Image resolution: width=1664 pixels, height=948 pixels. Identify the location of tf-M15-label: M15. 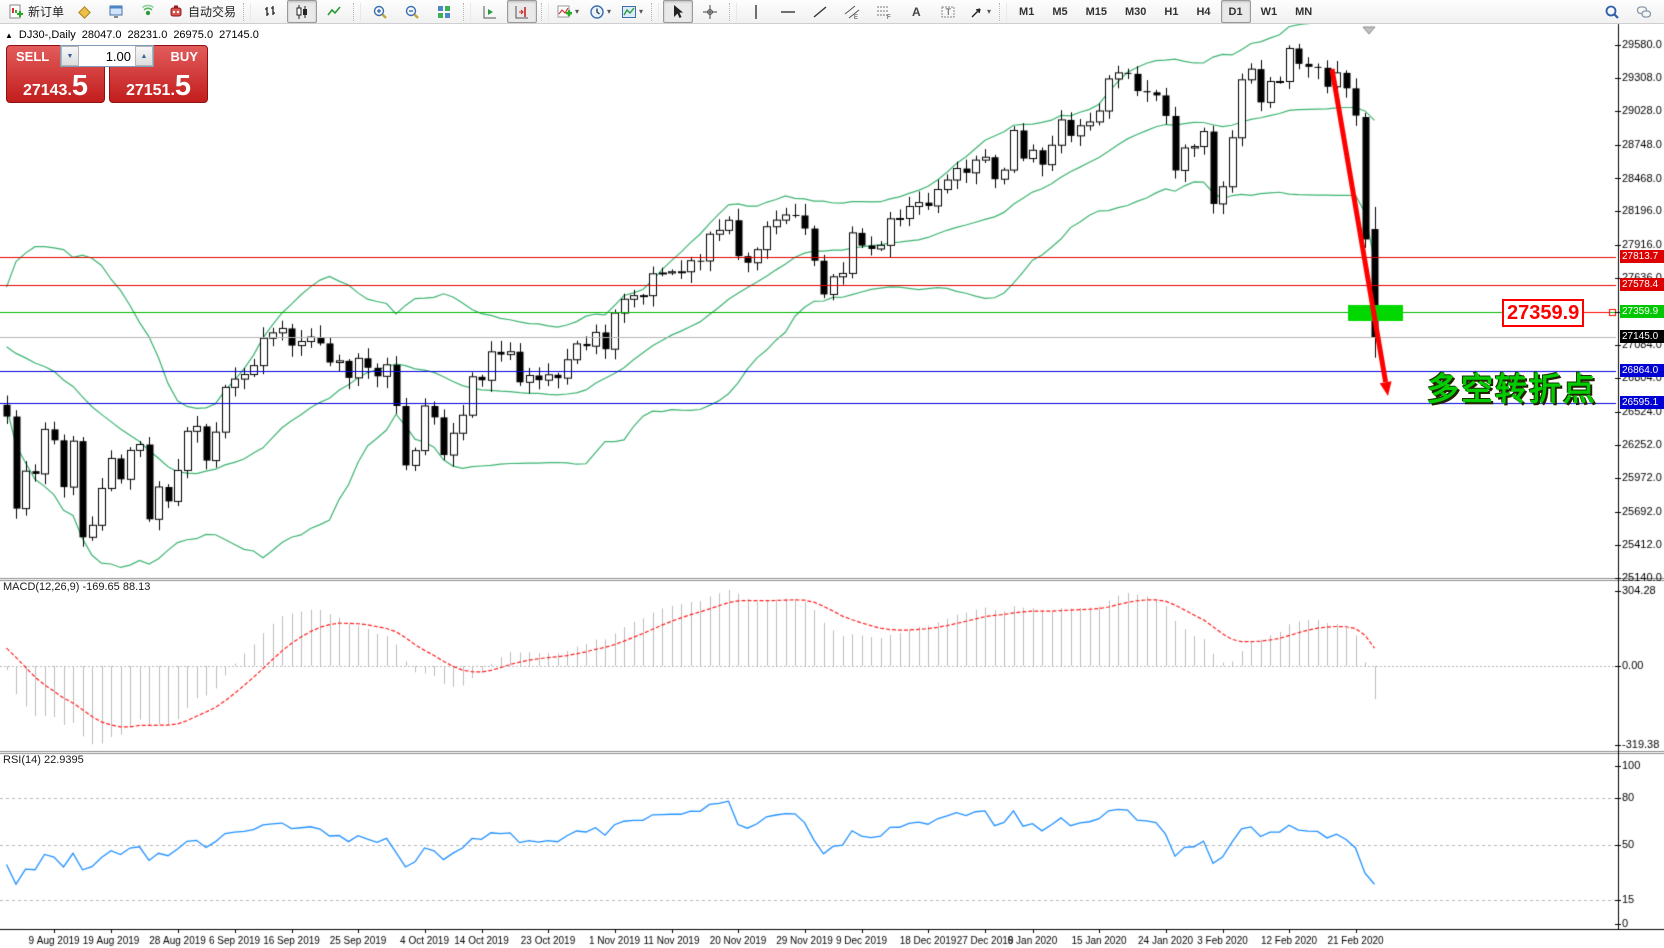
(1096, 11).